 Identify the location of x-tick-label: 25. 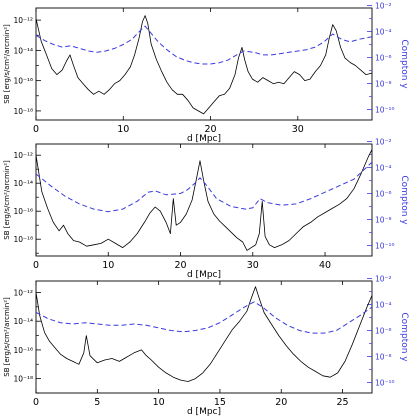
(343, 402).